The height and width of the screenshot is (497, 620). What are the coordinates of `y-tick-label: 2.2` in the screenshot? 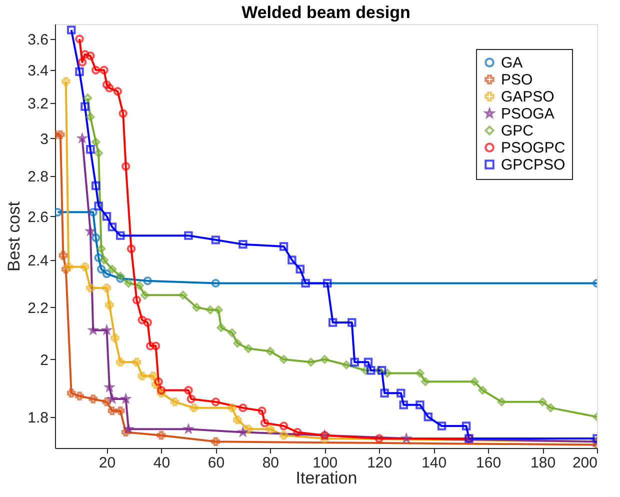 It's located at (38, 308).